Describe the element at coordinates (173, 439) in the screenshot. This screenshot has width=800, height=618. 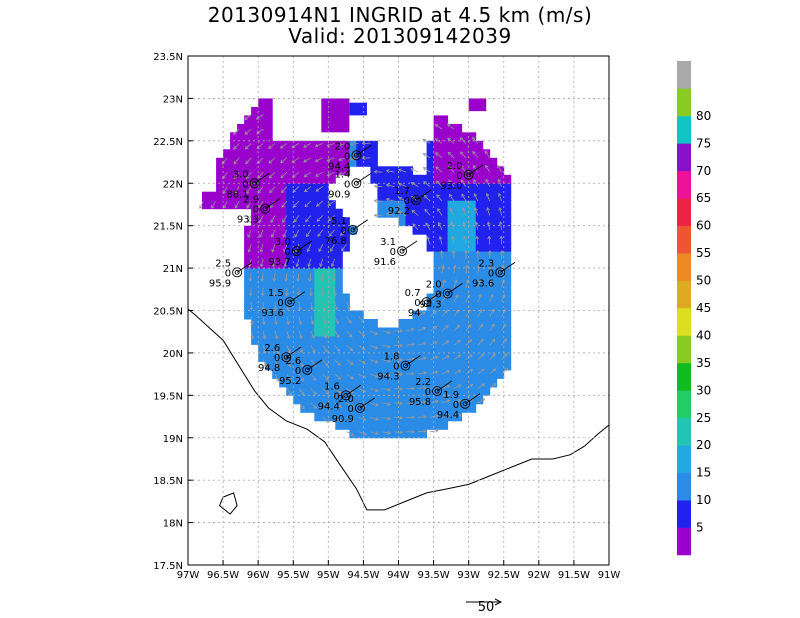
I see `y-tick-label: 19N` at that location.